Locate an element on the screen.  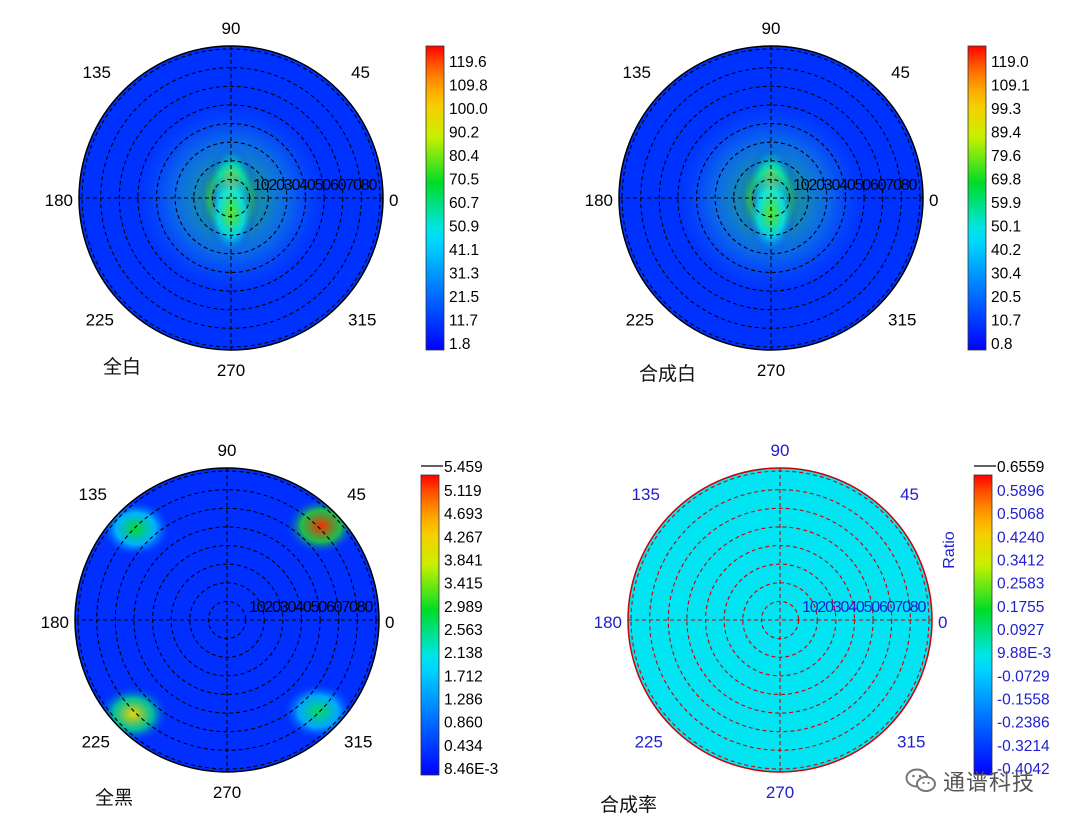
watermark-text: 通谱科技 is located at coordinates (989, 783).